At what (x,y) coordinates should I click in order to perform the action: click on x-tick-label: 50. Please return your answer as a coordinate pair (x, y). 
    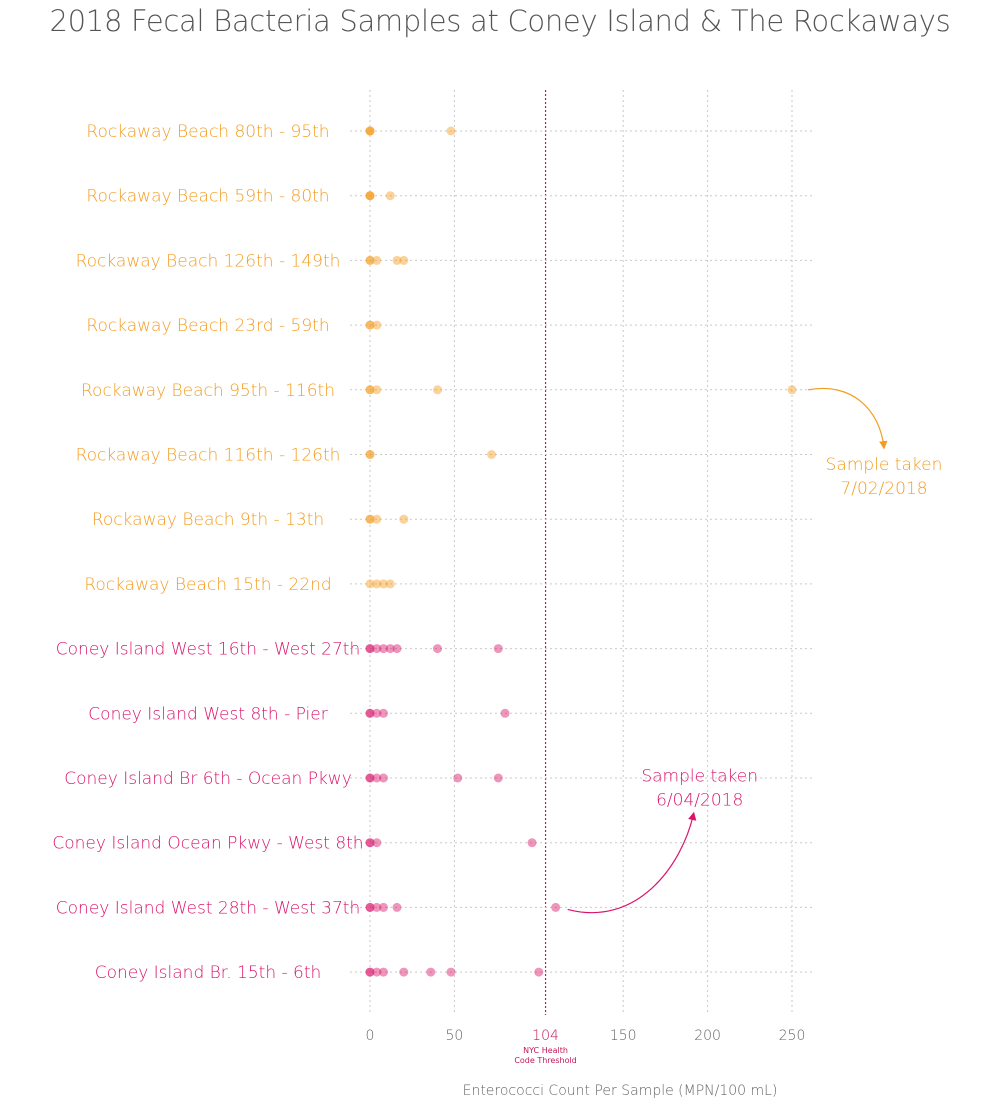
    Looking at the image, I should click on (454, 1036).